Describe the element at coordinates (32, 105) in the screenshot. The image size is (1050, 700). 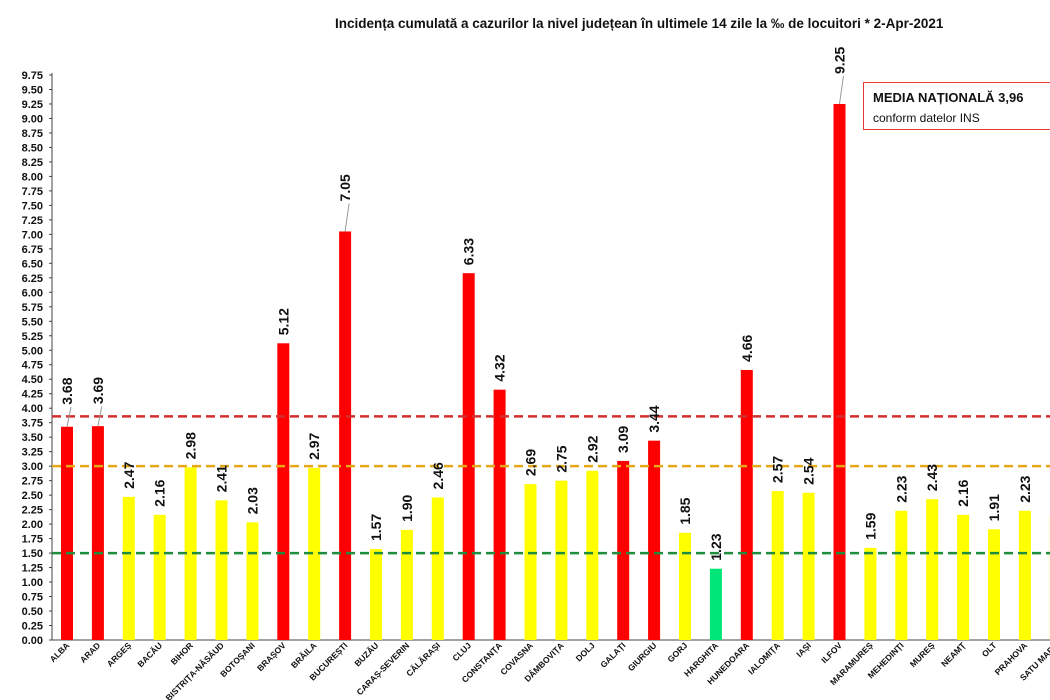
I see `y-tick-label: 9.25` at that location.